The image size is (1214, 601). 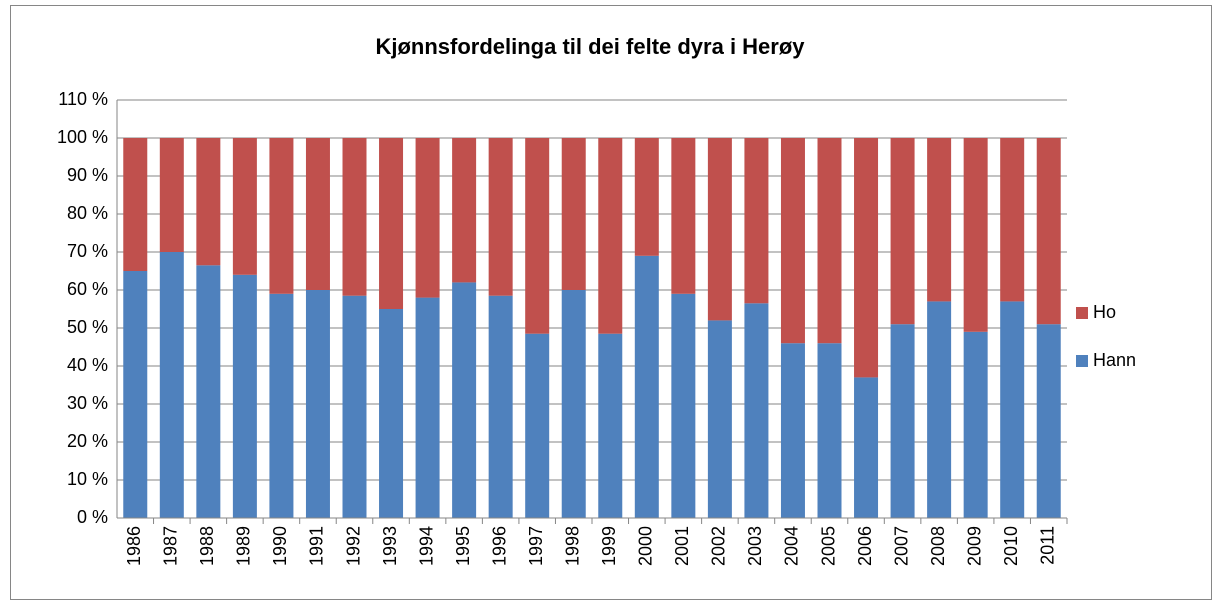 What do you see at coordinates (87, 251) in the screenshot?
I see `y-tick-label: 70 %` at bounding box center [87, 251].